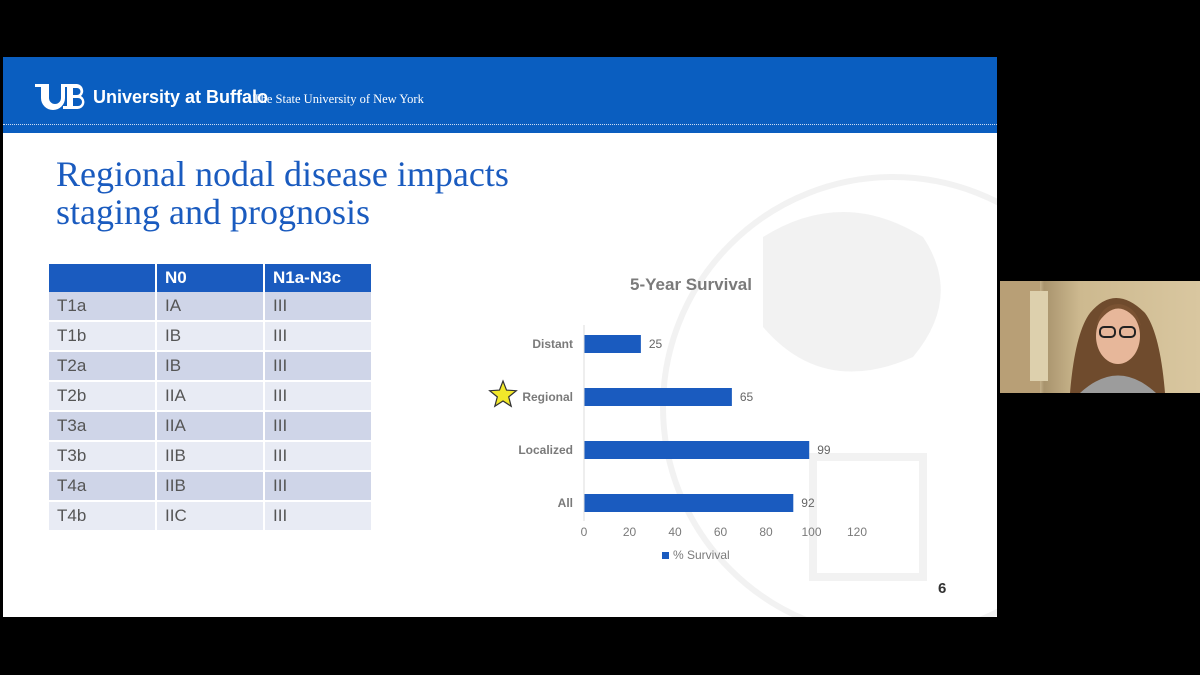  Describe the element at coordinates (103, 486) in the screenshot. I see `table-cell: T4a` at that location.